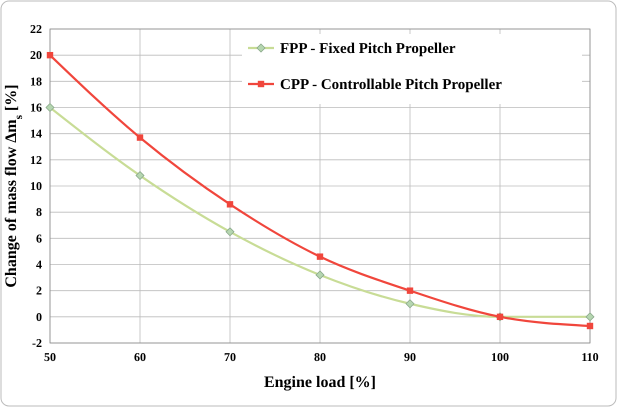 Image resolution: width=617 pixels, height=407 pixels. Describe the element at coordinates (140, 357) in the screenshot. I see `x-tick-label: 60` at that location.